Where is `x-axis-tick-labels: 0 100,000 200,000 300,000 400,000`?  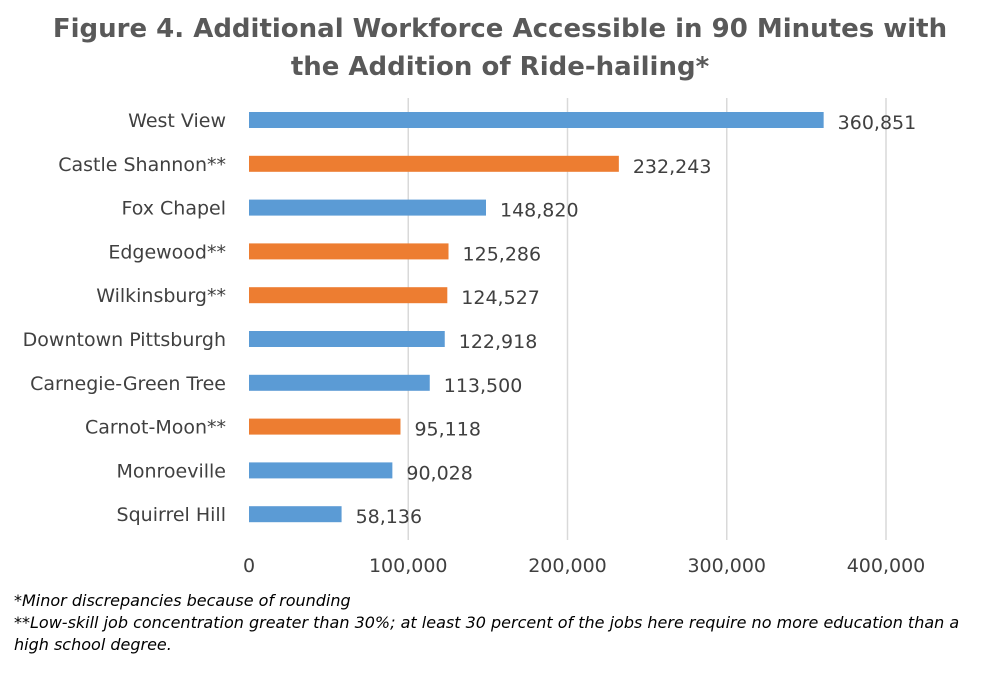
x-axis-tick-labels: 0 100,000 200,000 300,000 400,000 is located at coordinates (584, 566).